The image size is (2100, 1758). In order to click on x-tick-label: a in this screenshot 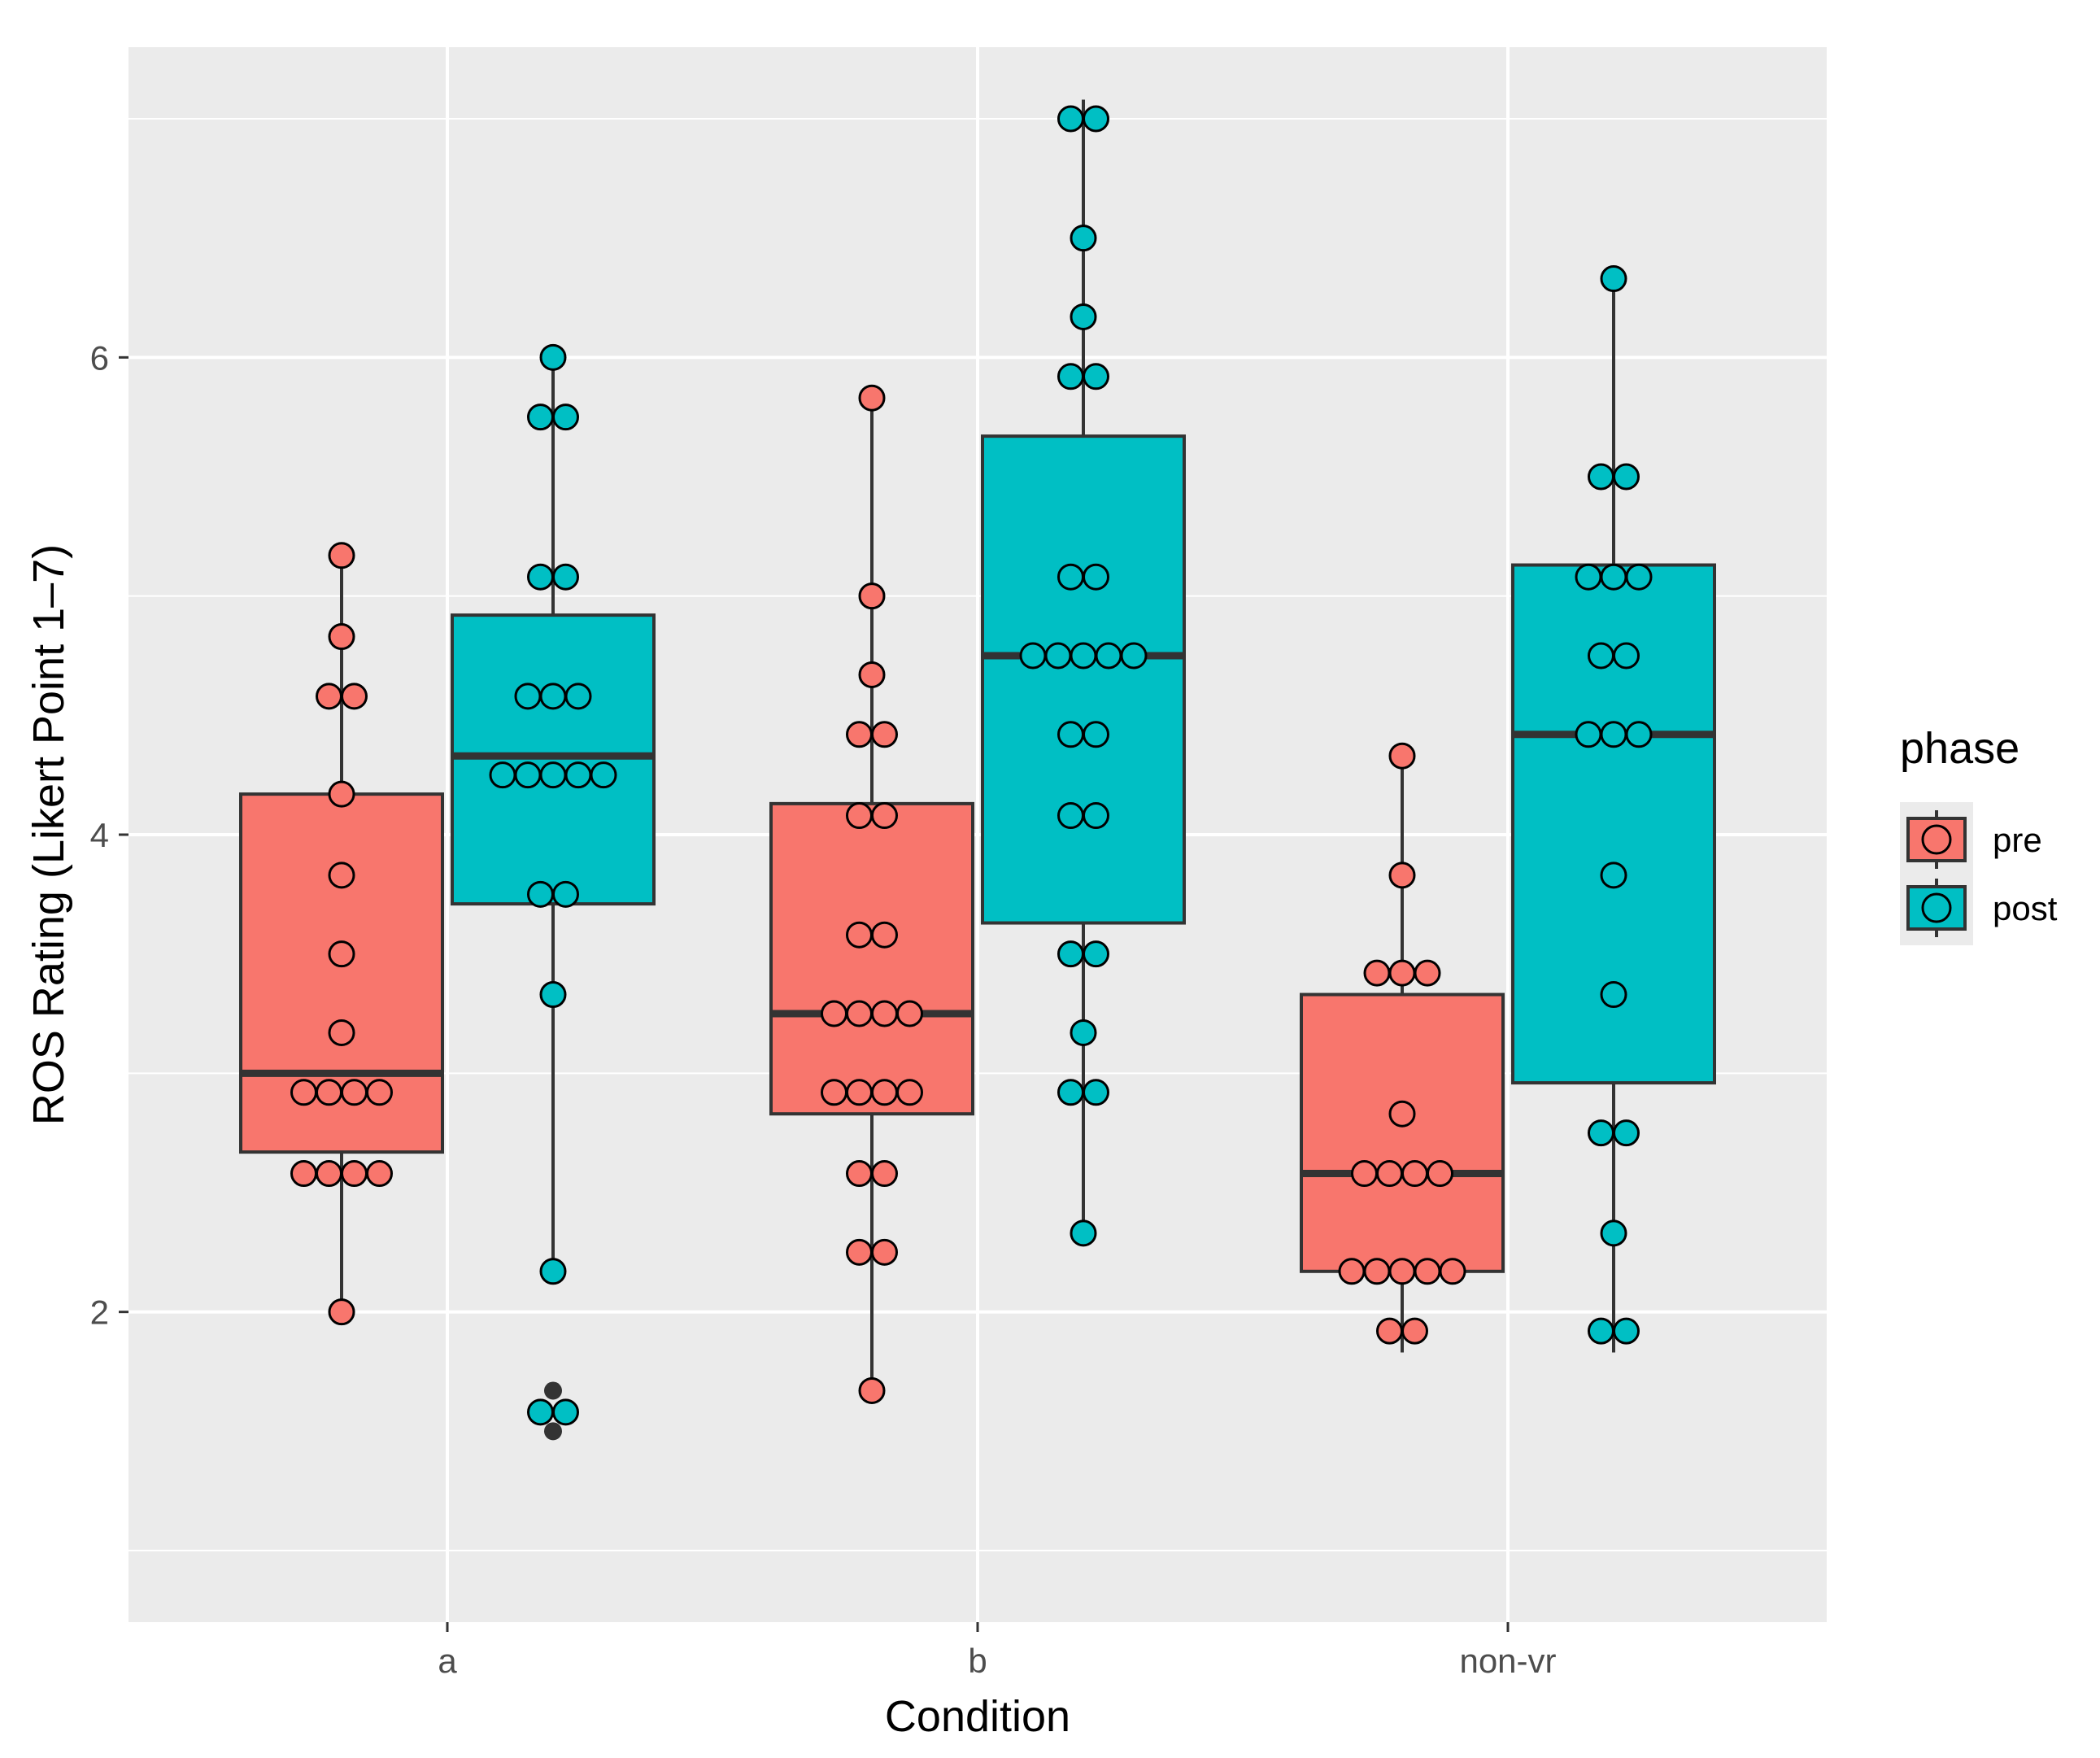, I will do `click(447, 1661)`.